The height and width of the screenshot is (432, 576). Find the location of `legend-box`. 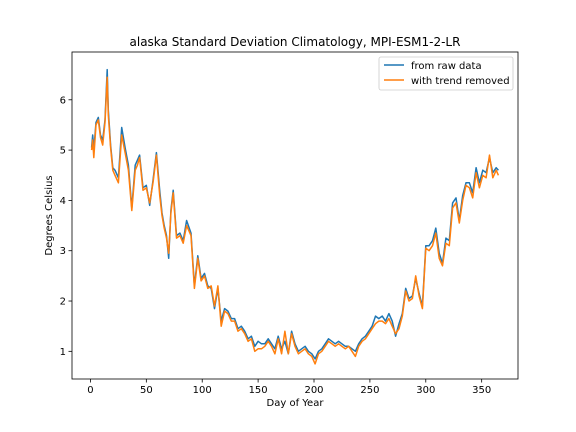

legend-box is located at coordinates (446, 73).